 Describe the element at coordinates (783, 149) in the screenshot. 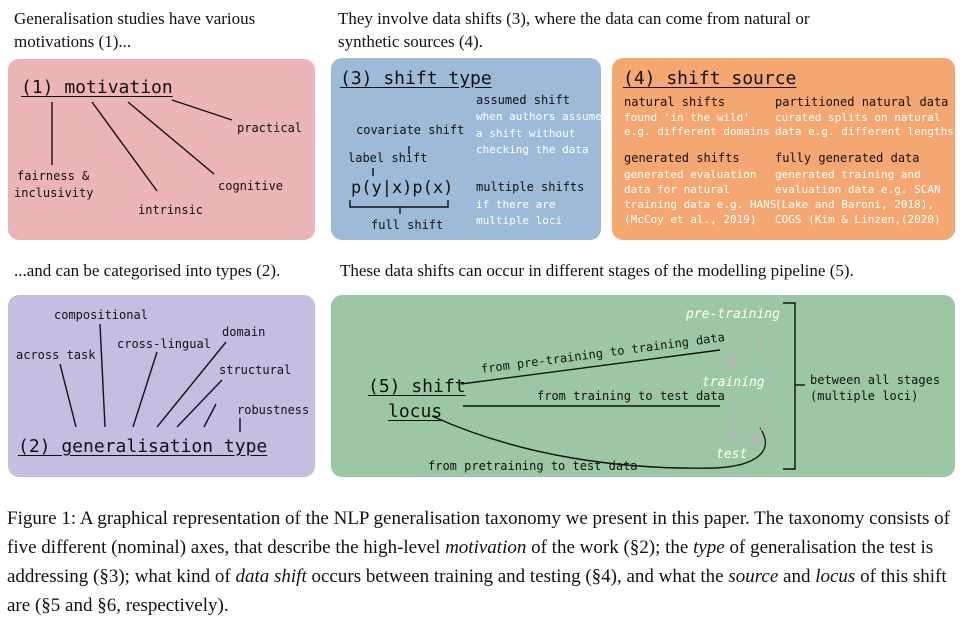

I see `shift-source-panel` at that location.